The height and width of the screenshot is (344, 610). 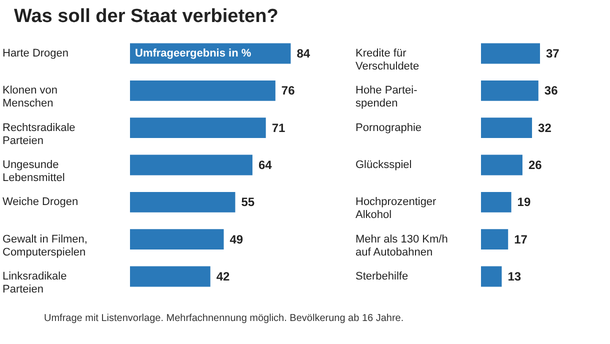 I want to click on data-label: 55, so click(x=248, y=202).